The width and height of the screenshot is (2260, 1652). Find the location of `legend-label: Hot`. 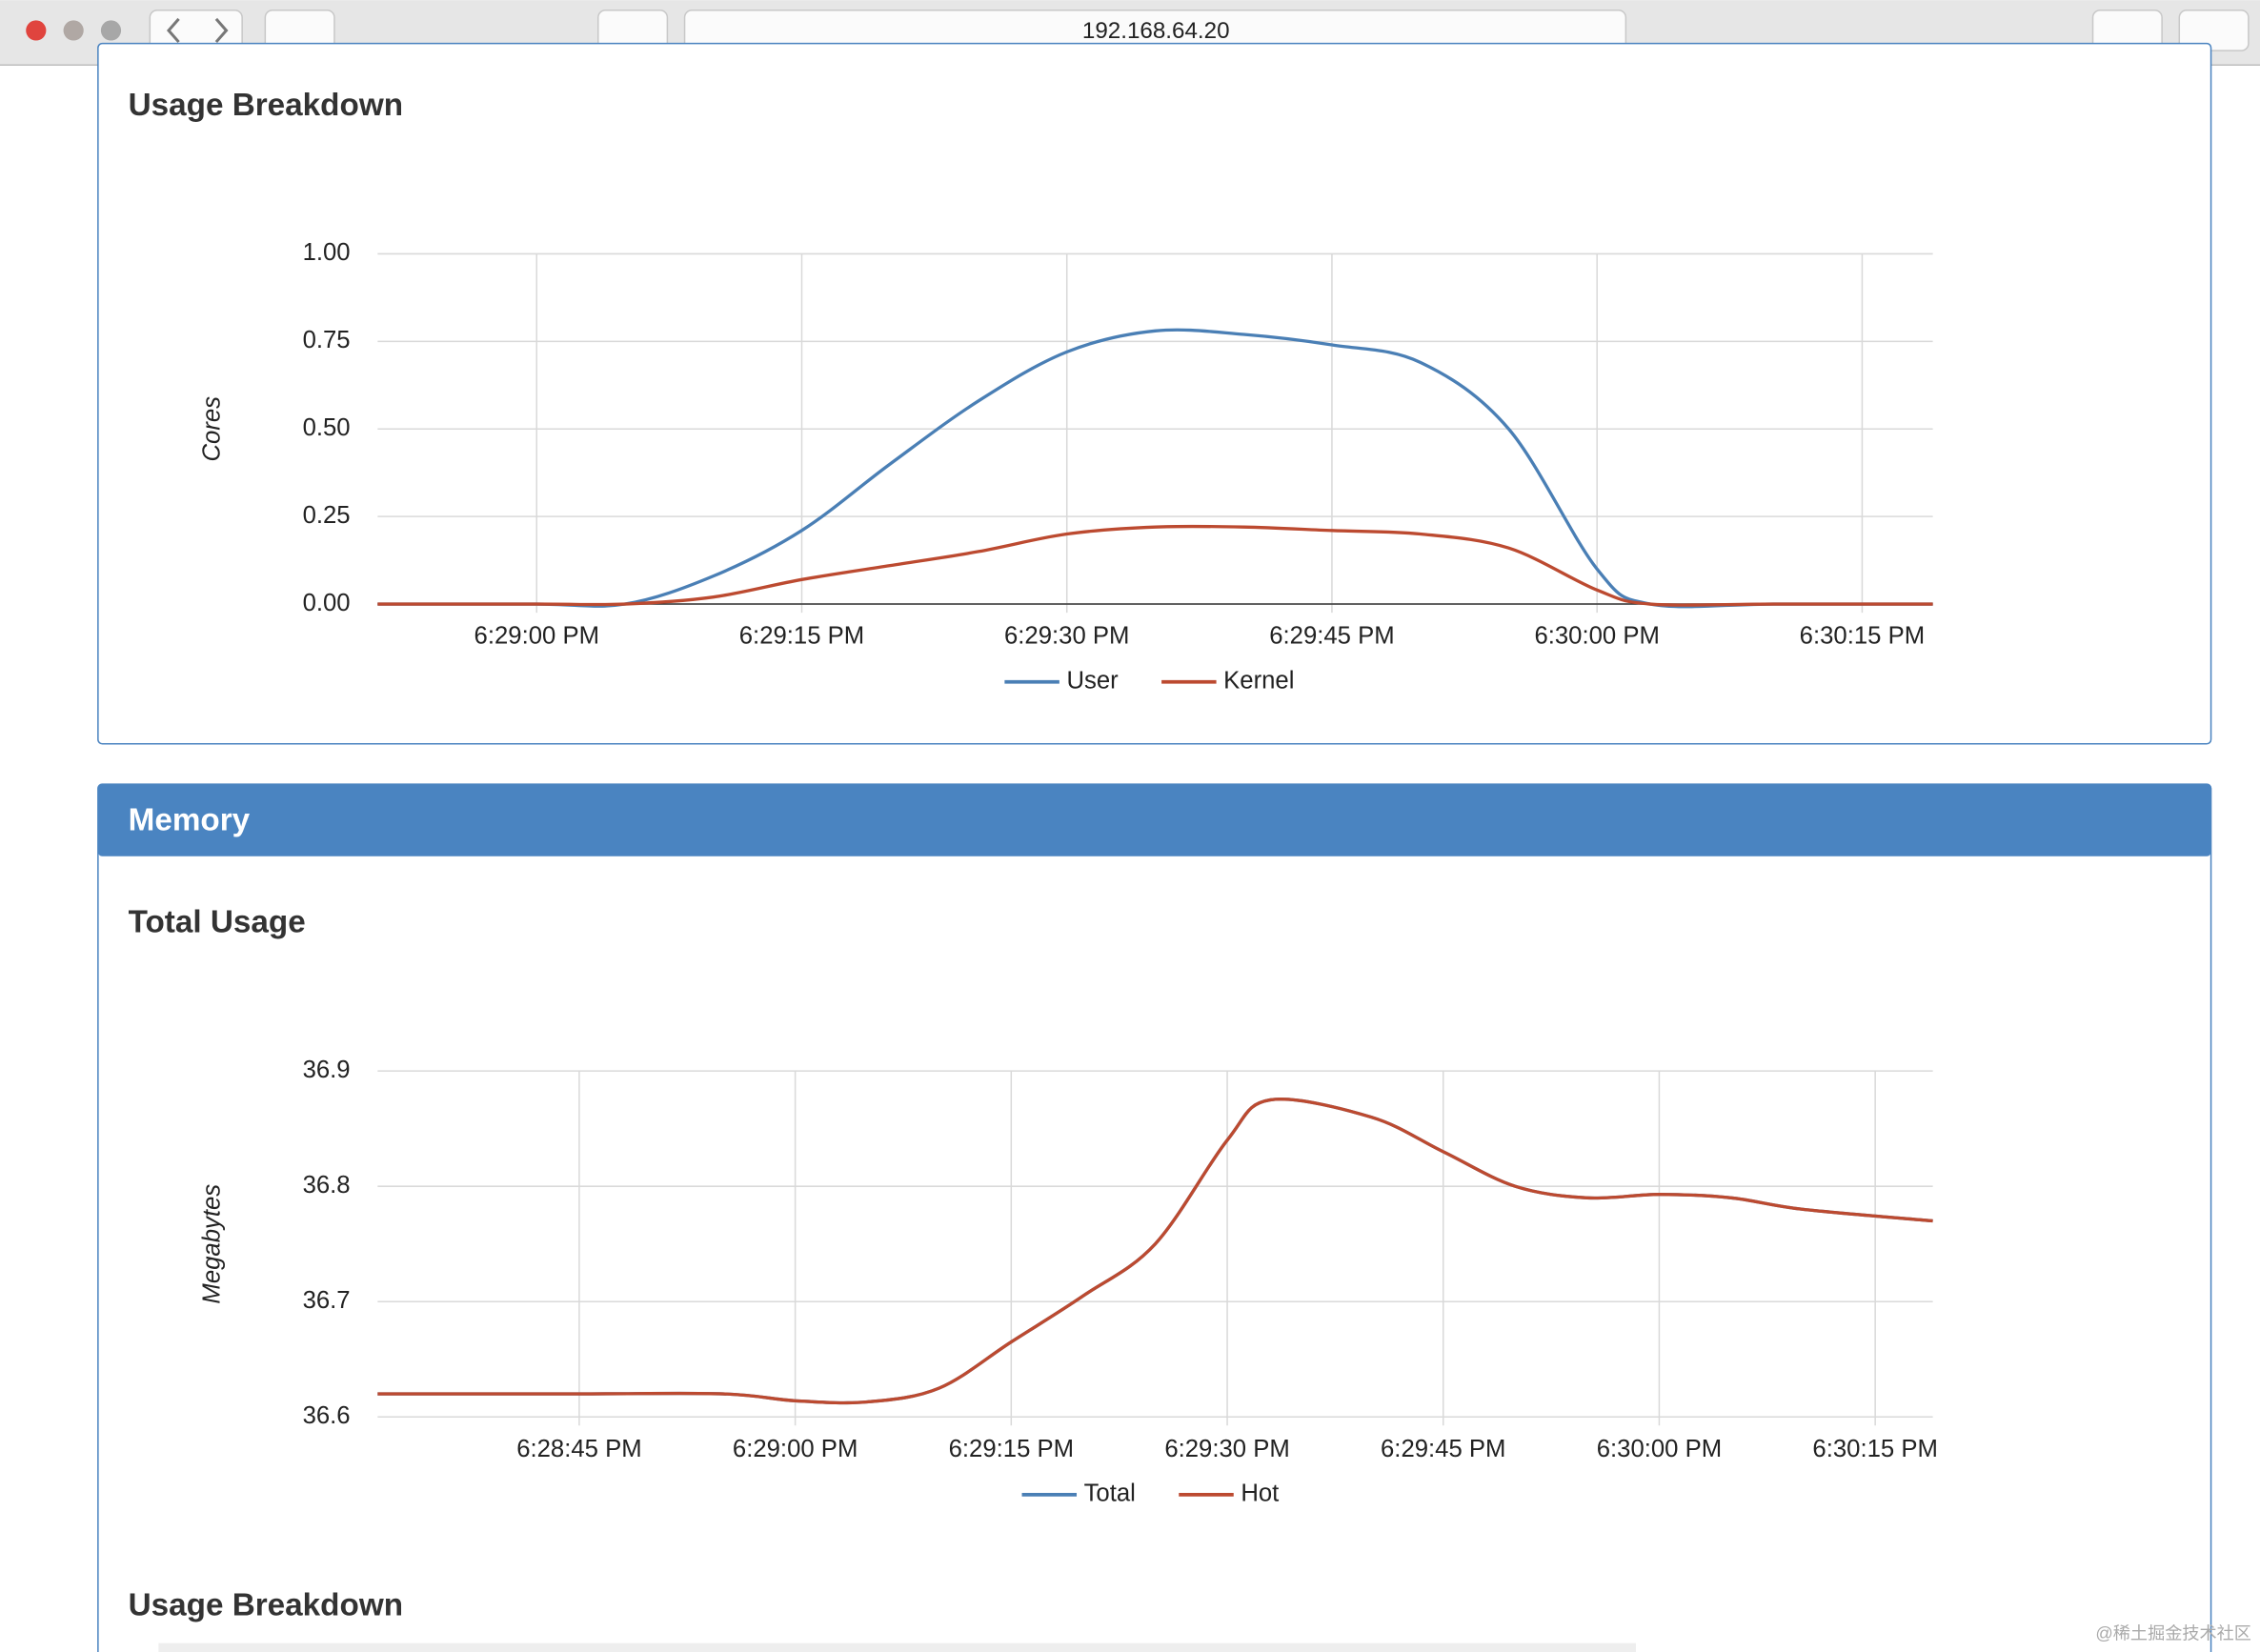

legend-label: Hot is located at coordinates (1260, 1494).